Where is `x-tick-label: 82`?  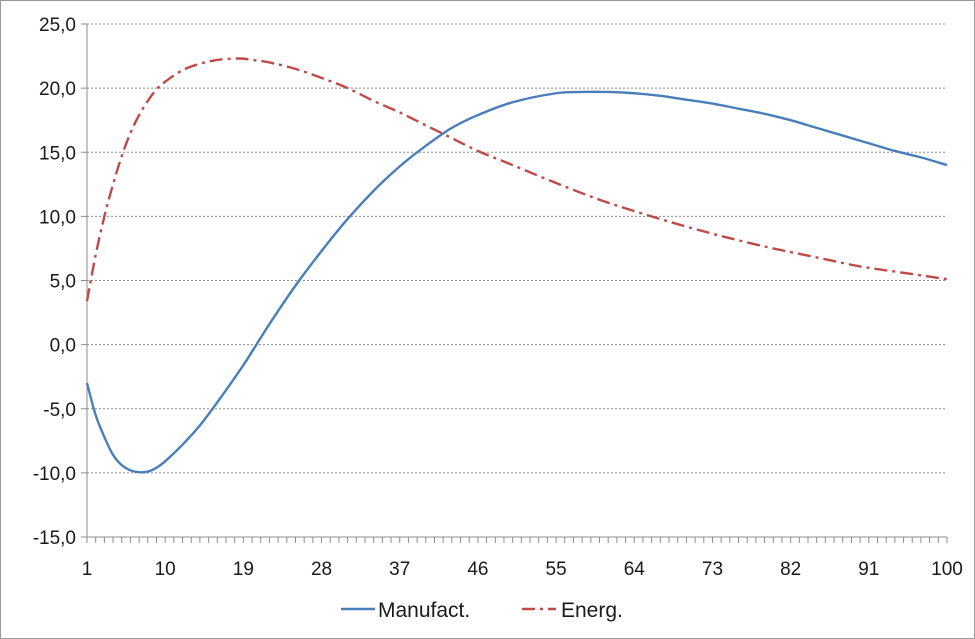
x-tick-label: 82 is located at coordinates (790, 569).